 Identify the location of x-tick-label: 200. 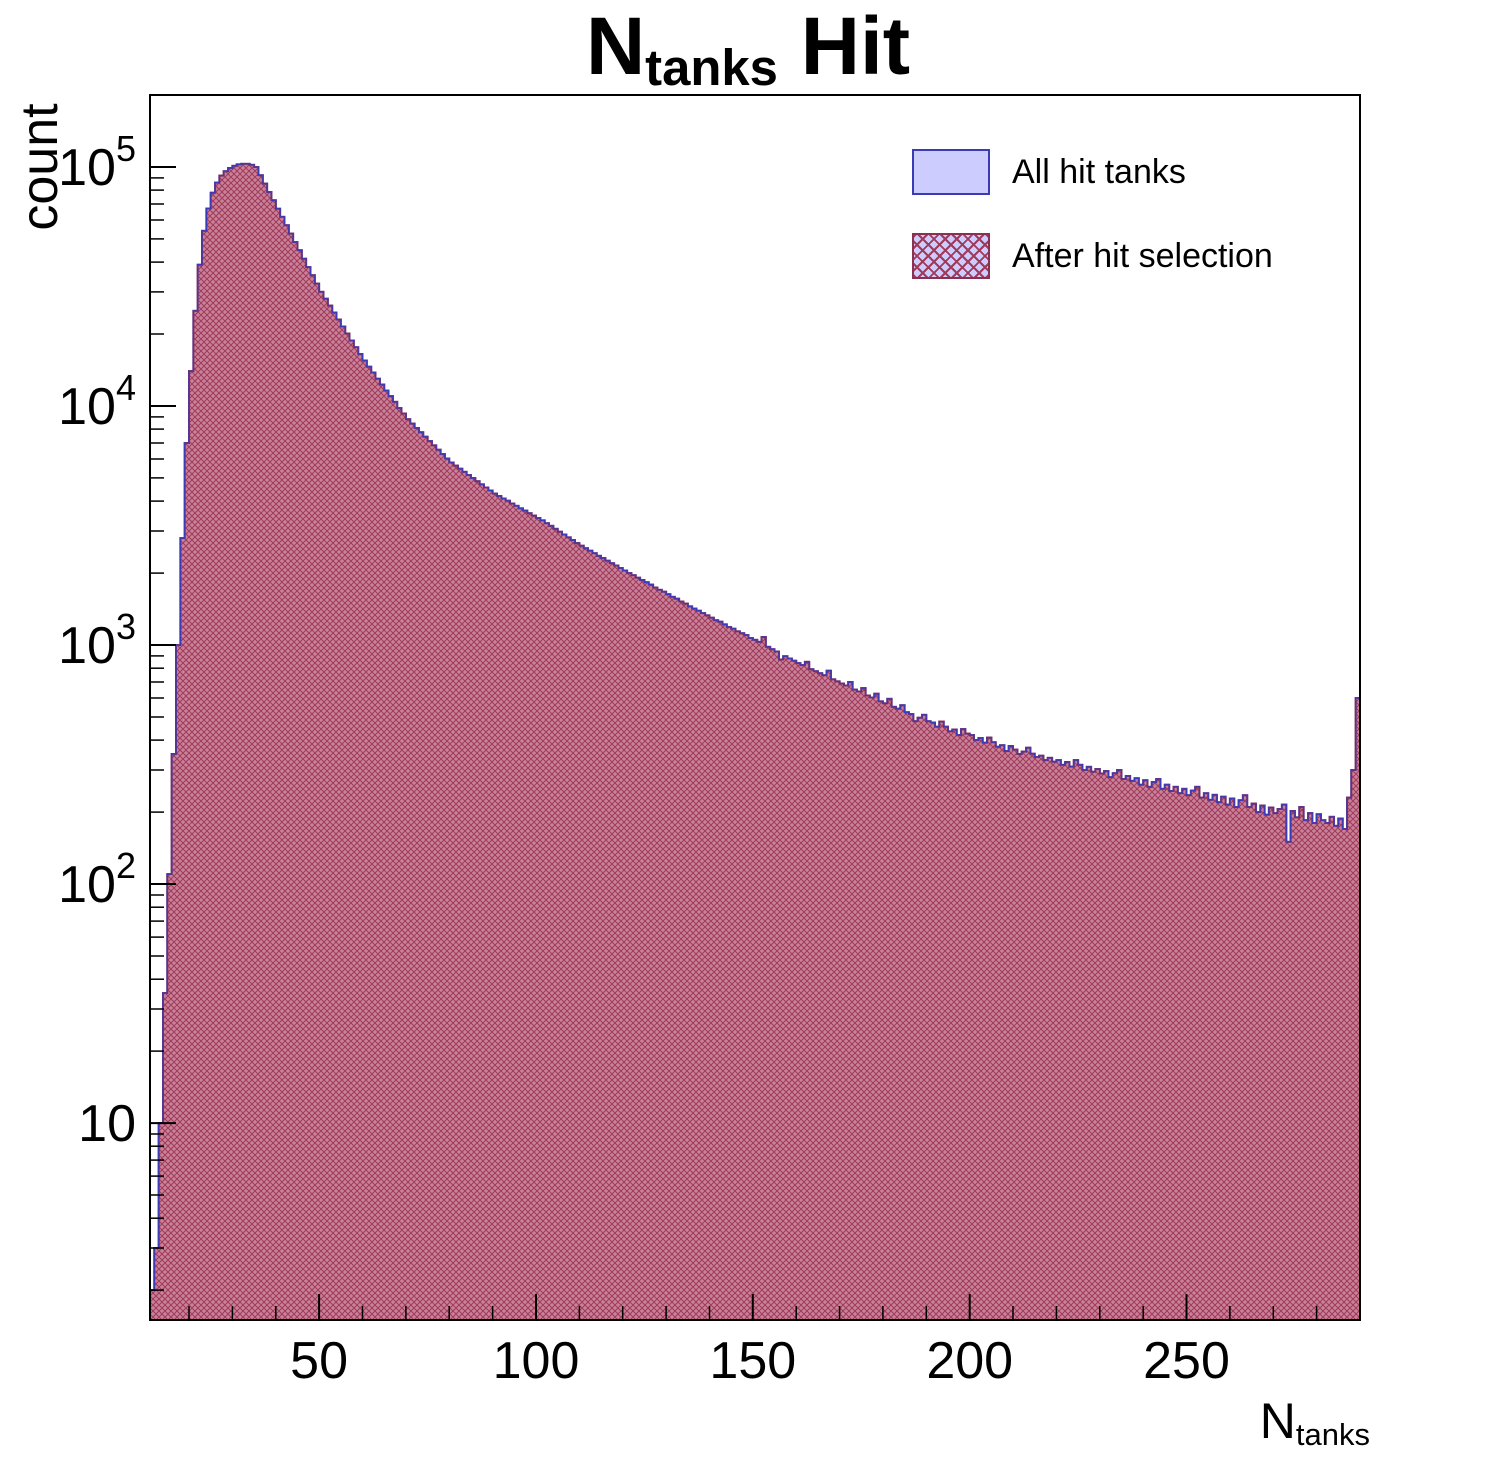
(969, 1361).